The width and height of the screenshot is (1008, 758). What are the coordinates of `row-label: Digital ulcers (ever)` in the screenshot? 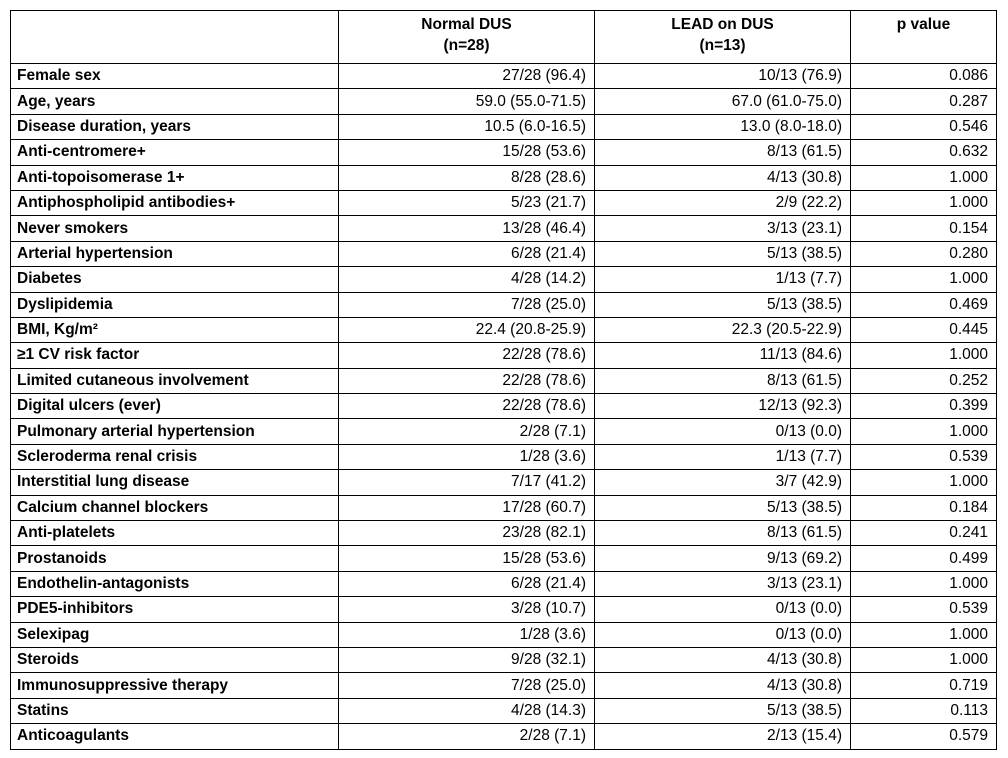 It's located at (174, 406).